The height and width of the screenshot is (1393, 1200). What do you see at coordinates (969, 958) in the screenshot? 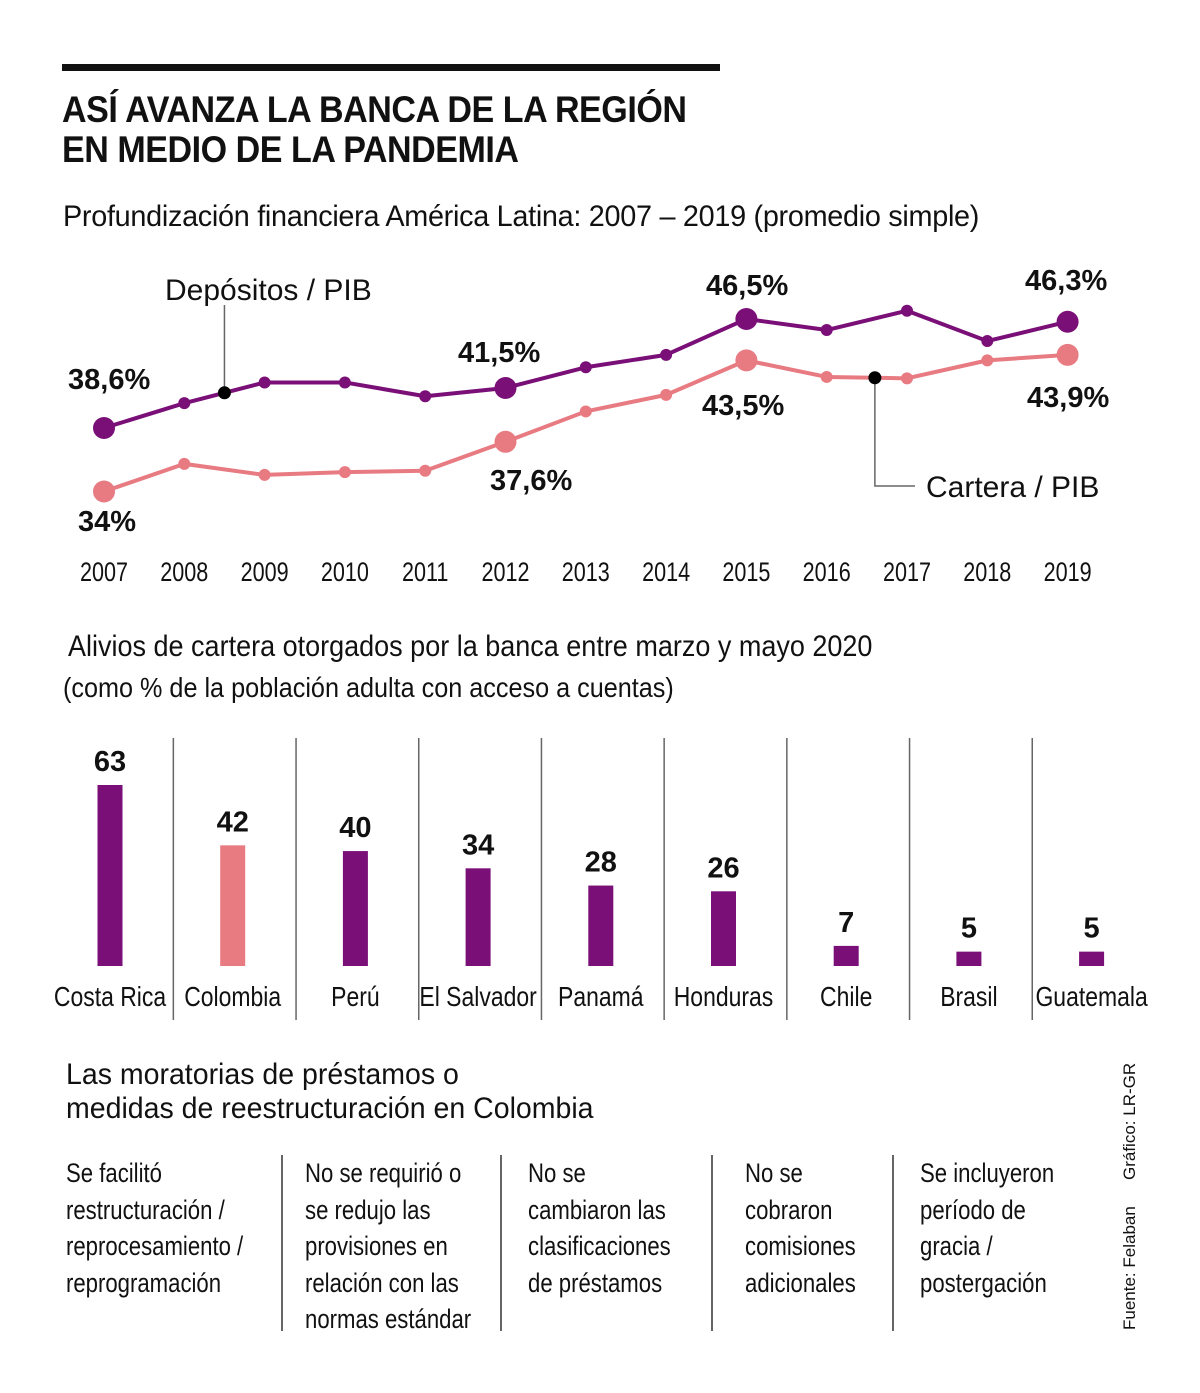
I see `bar-brasil` at bounding box center [969, 958].